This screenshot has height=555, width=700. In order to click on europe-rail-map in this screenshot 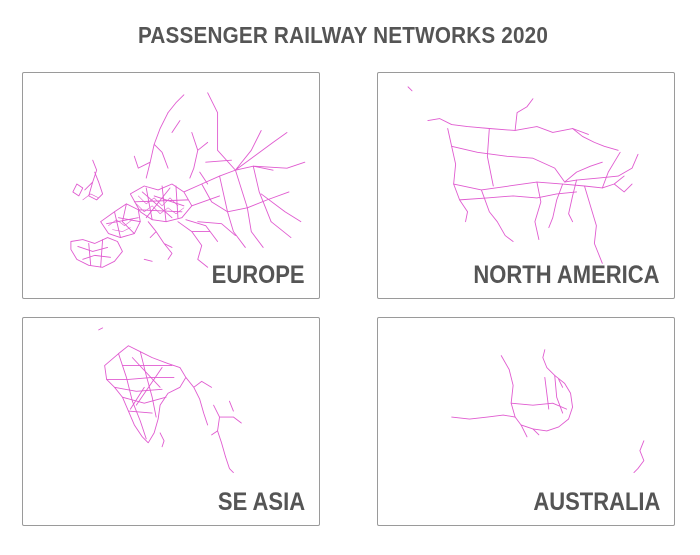, I will do `click(188, 180)`.